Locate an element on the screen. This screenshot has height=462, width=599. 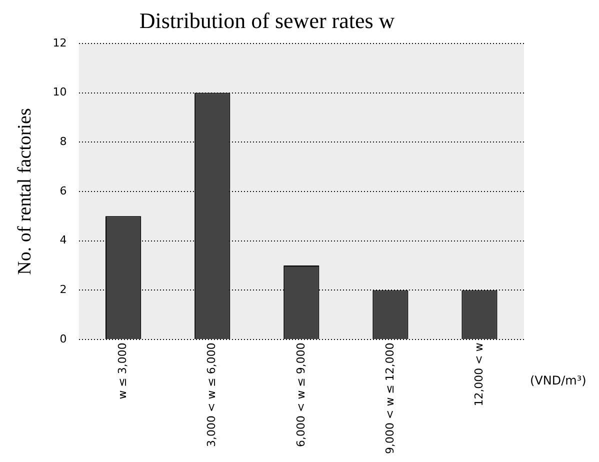
y-tick-label: 0 is located at coordinates (63, 339).